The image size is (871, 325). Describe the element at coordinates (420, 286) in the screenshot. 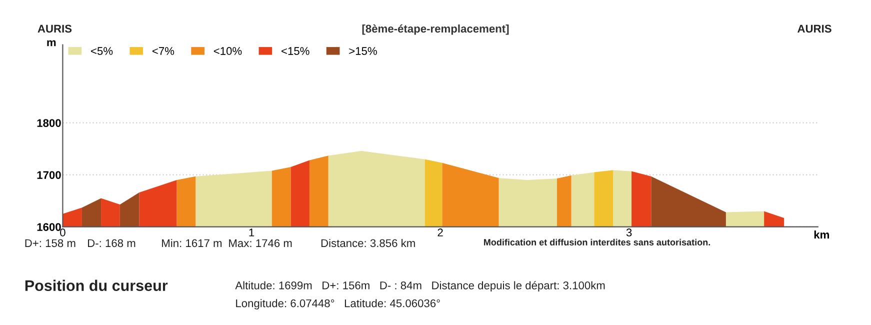

I see `text: Altitude: 1699m D+: 156m D- : 84m Distance depuis le départ: 3.100km` at that location.